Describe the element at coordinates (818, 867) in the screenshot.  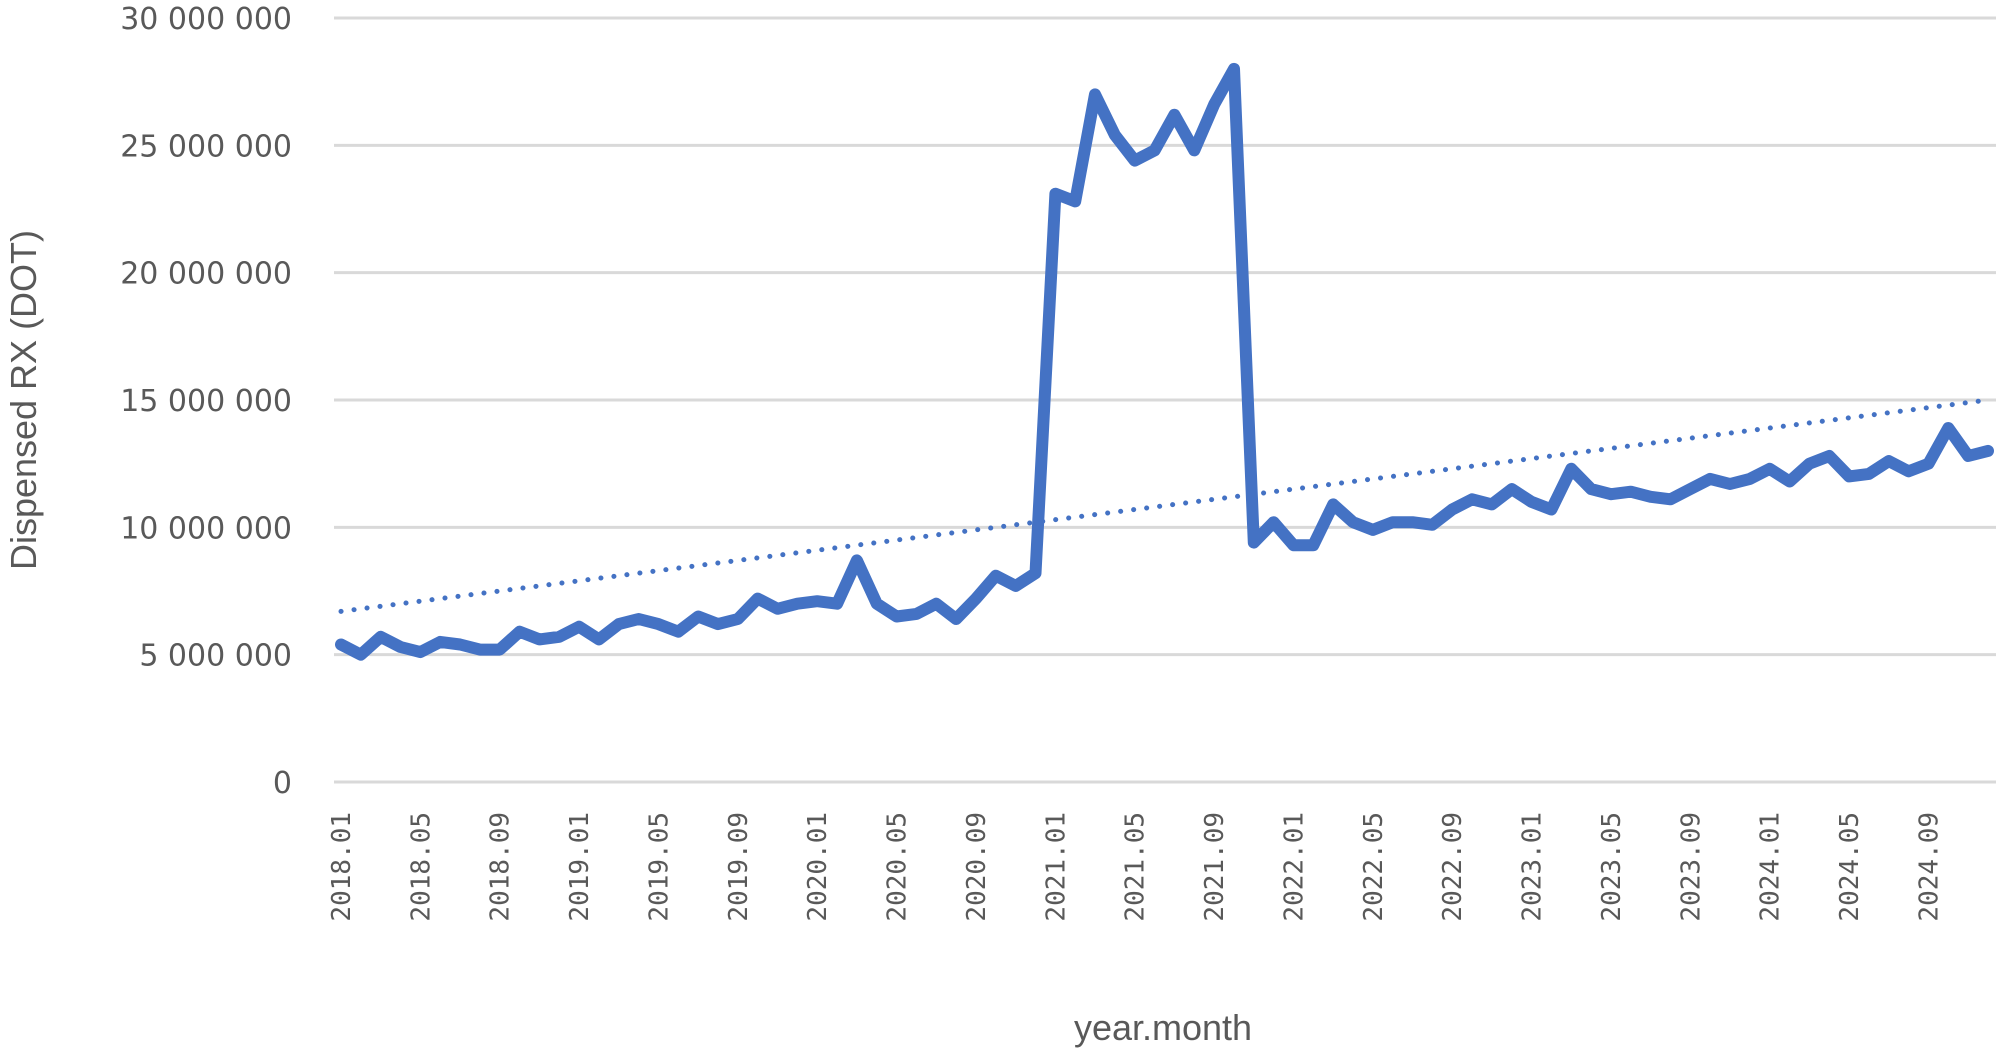
I see `x-tick-label: 2020.01` at that location.